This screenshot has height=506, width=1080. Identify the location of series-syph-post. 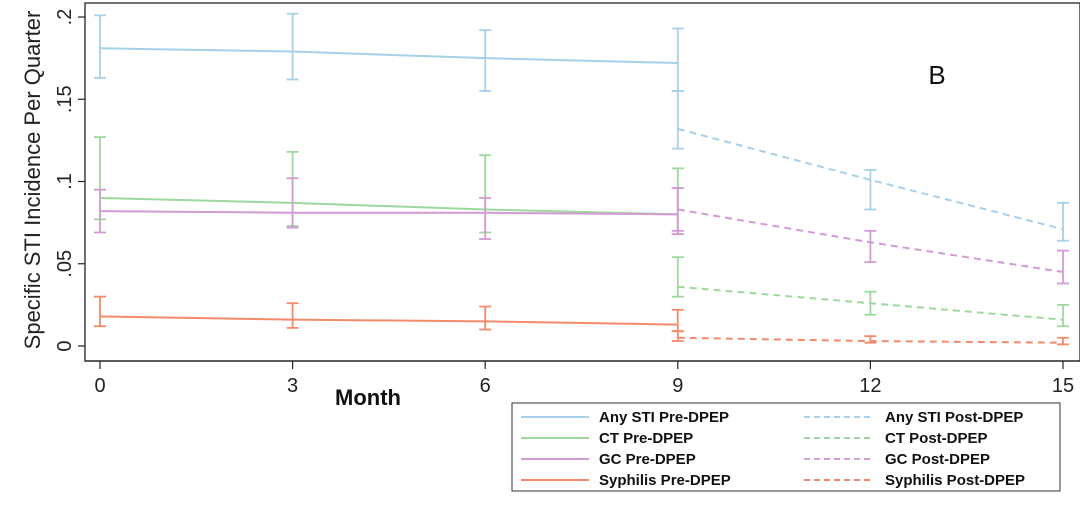
(870, 338).